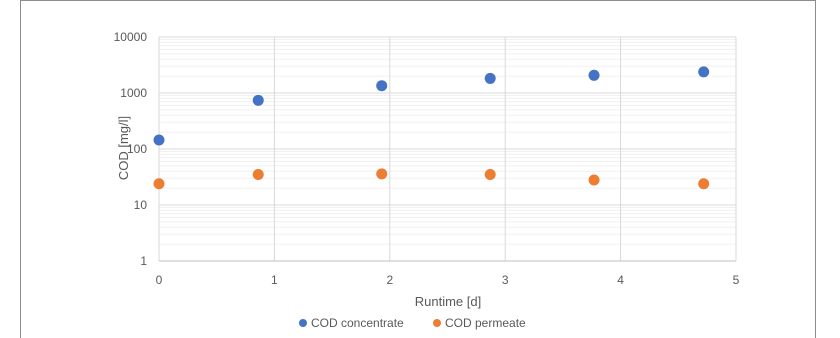  I want to click on y-tick-label: 1, so click(143, 261).